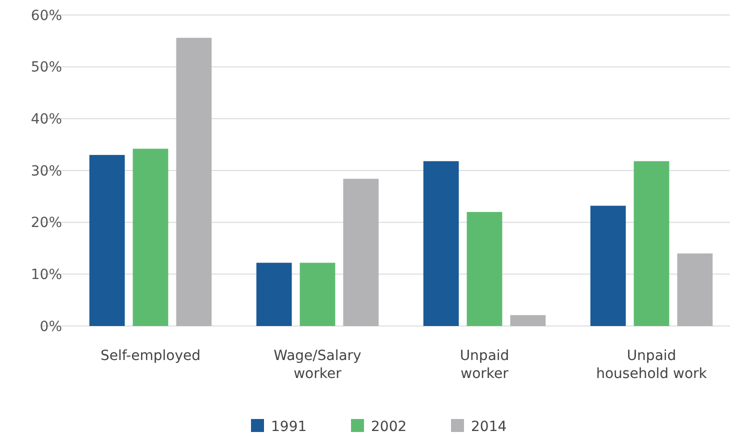 Image resolution: width=736 pixels, height=436 pixels. What do you see at coordinates (485, 365) in the screenshot?
I see `x-tick-label: Unpaid worker` at bounding box center [485, 365].